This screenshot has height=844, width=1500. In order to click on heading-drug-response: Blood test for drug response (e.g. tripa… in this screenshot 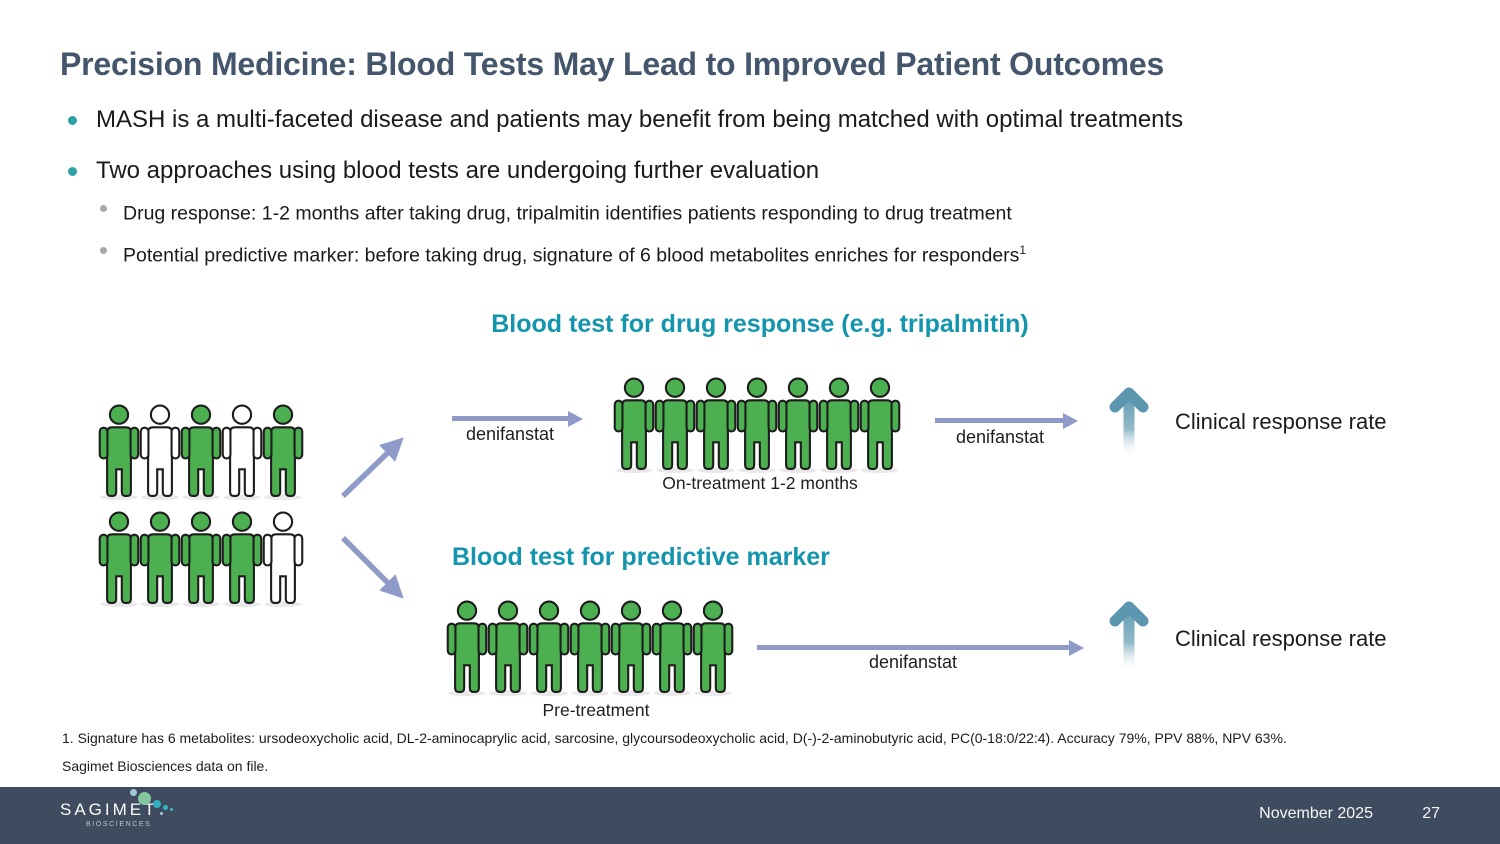, I will do `click(760, 324)`.